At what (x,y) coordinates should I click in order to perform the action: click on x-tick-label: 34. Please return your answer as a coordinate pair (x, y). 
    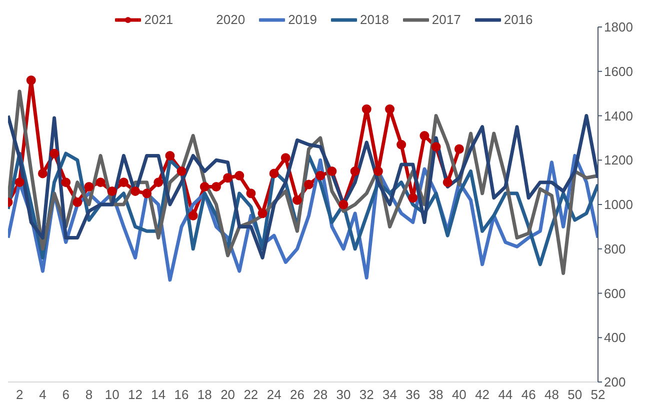
    Looking at the image, I should click on (389, 394).